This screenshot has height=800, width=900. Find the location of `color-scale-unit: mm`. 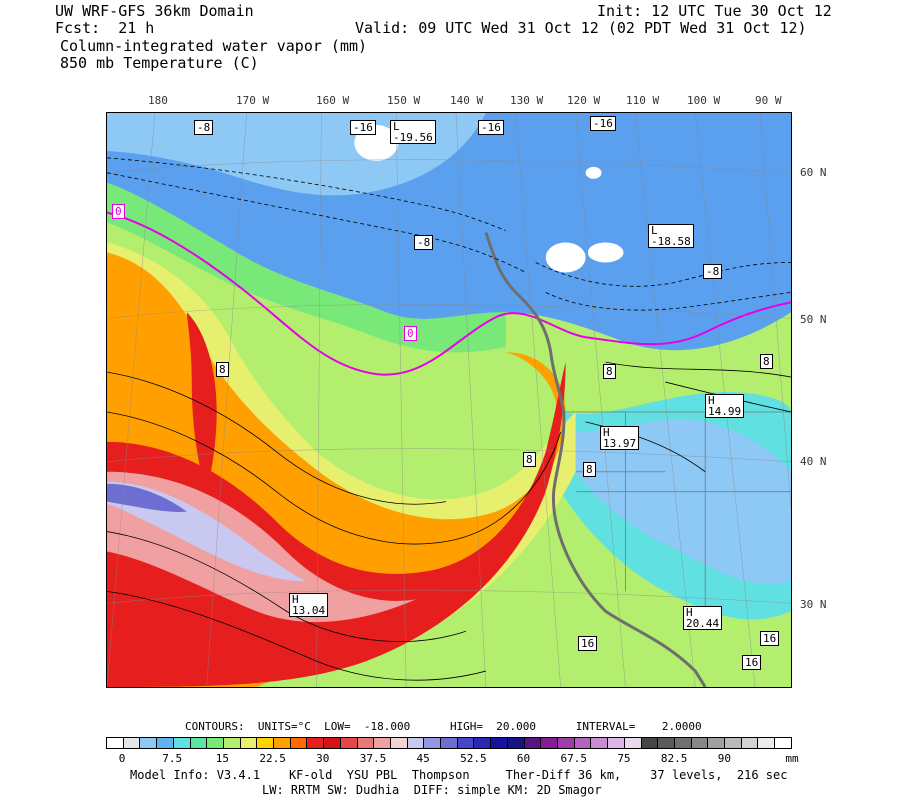

color-scale-unit: mm is located at coordinates (792, 758).